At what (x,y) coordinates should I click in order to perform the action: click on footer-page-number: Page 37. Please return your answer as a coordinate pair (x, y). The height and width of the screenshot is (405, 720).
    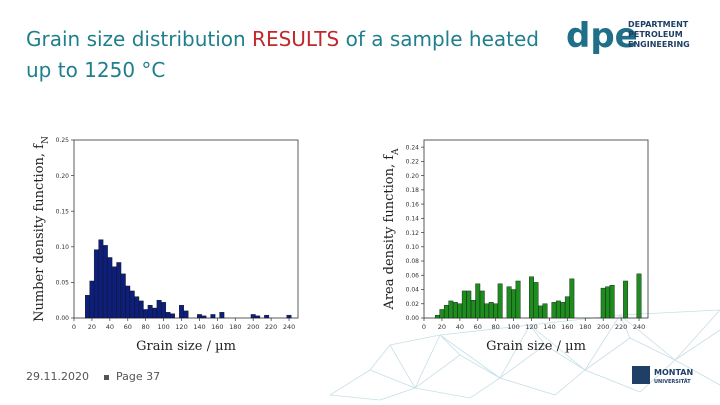
    Looking at the image, I should click on (138, 376).